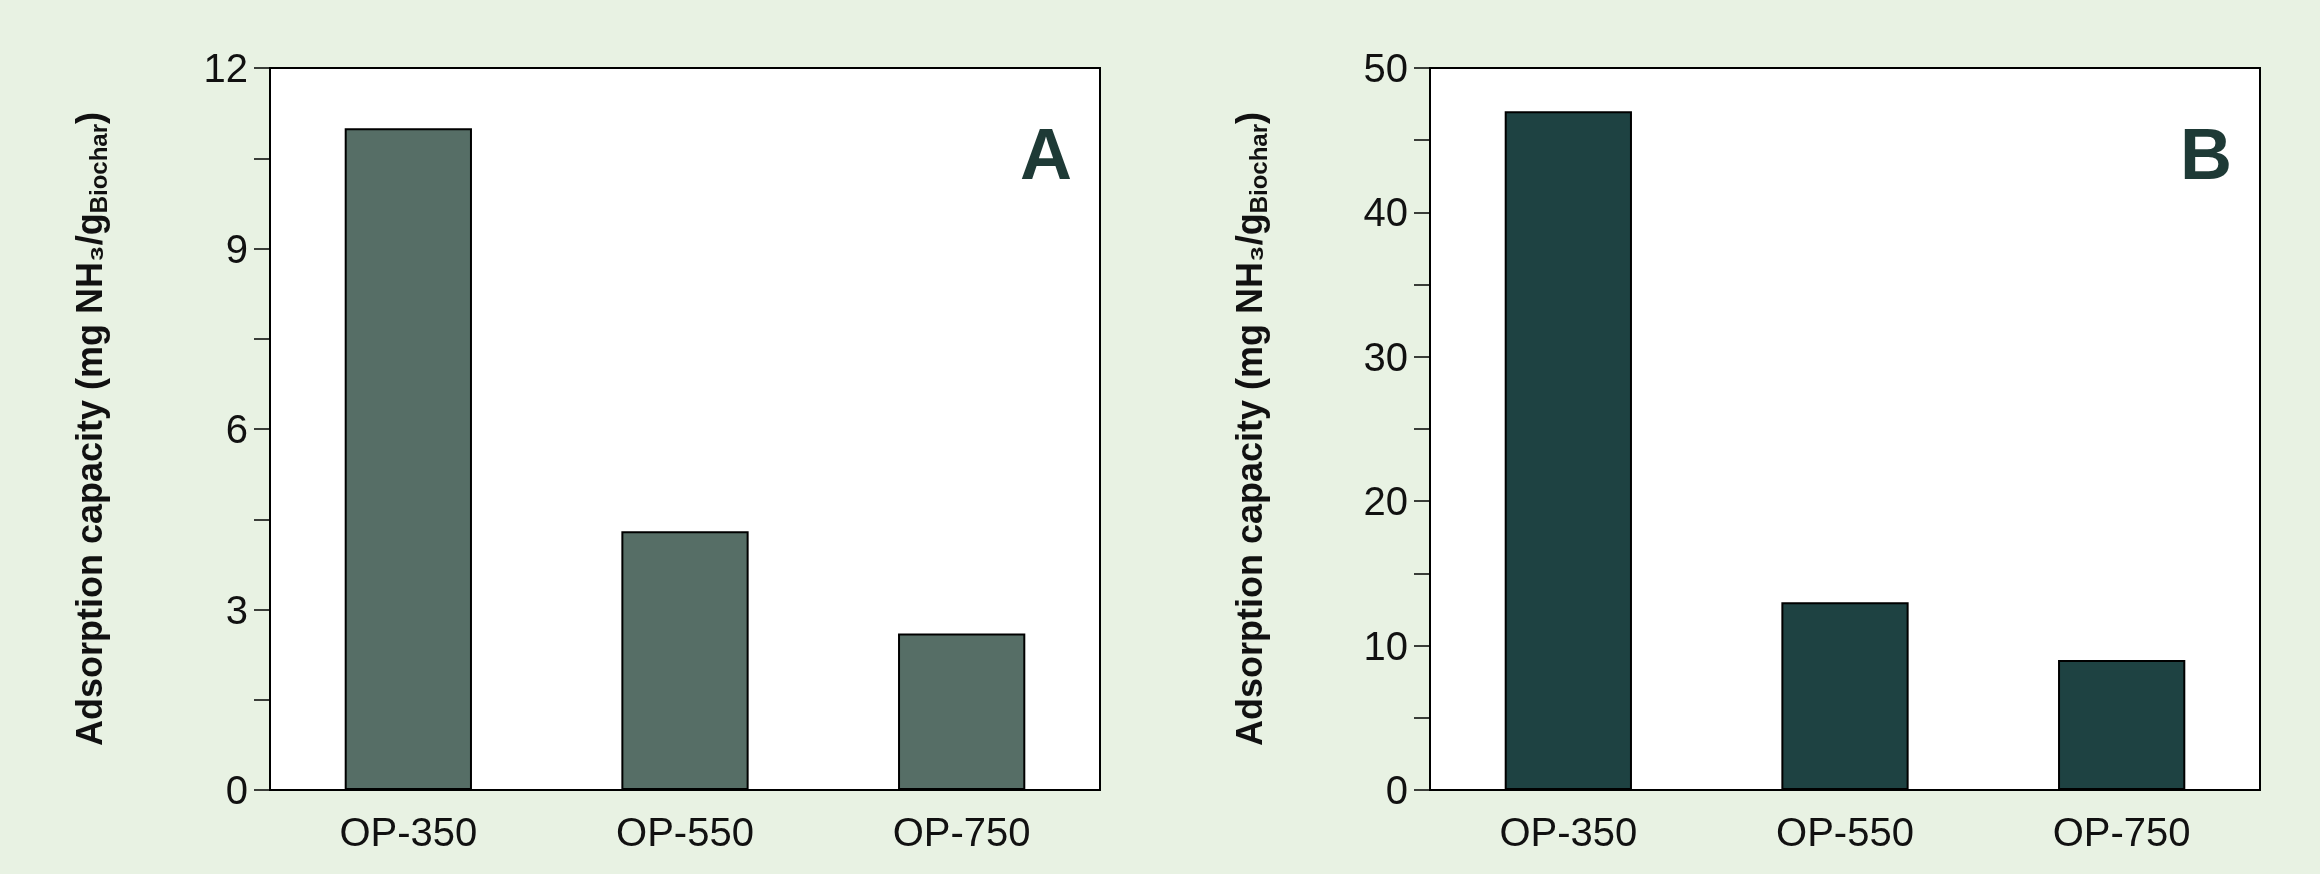  Describe the element at coordinates (2206, 154) in the screenshot. I see `annotation: B` at that location.